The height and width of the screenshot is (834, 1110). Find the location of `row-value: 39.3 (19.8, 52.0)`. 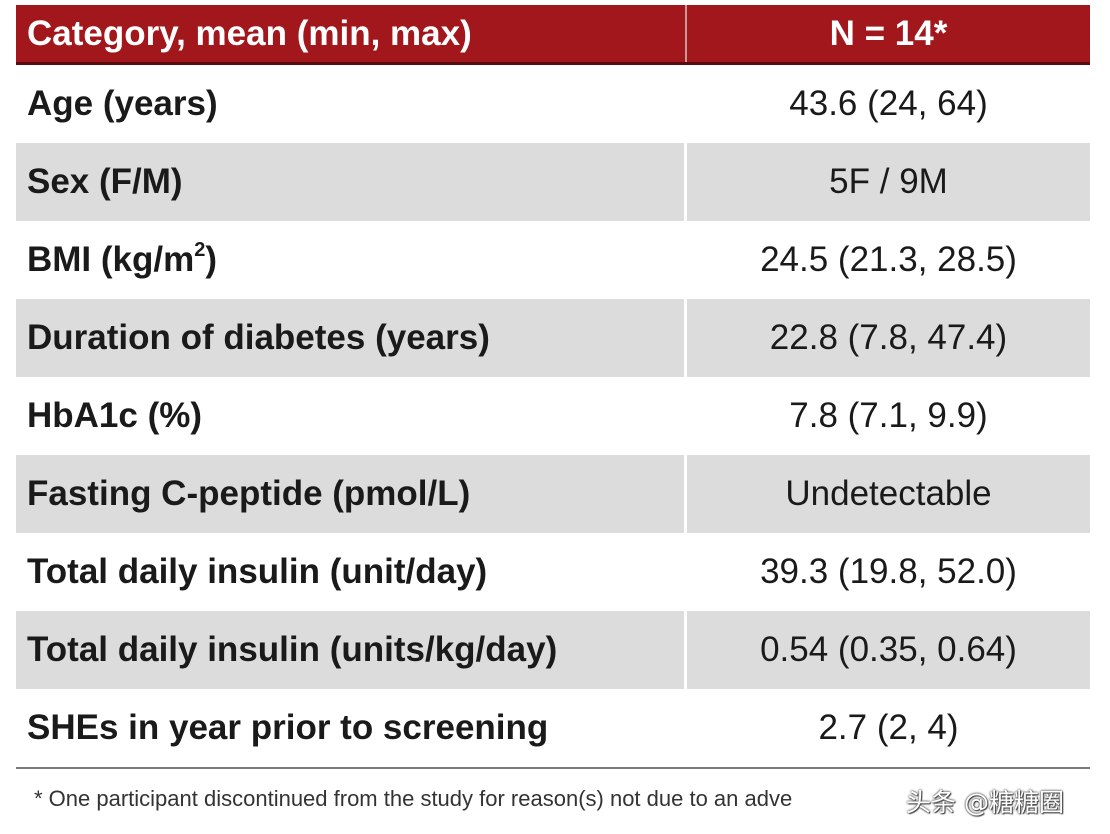

row-value: 39.3 (19.8, 52.0) is located at coordinates (888, 571).